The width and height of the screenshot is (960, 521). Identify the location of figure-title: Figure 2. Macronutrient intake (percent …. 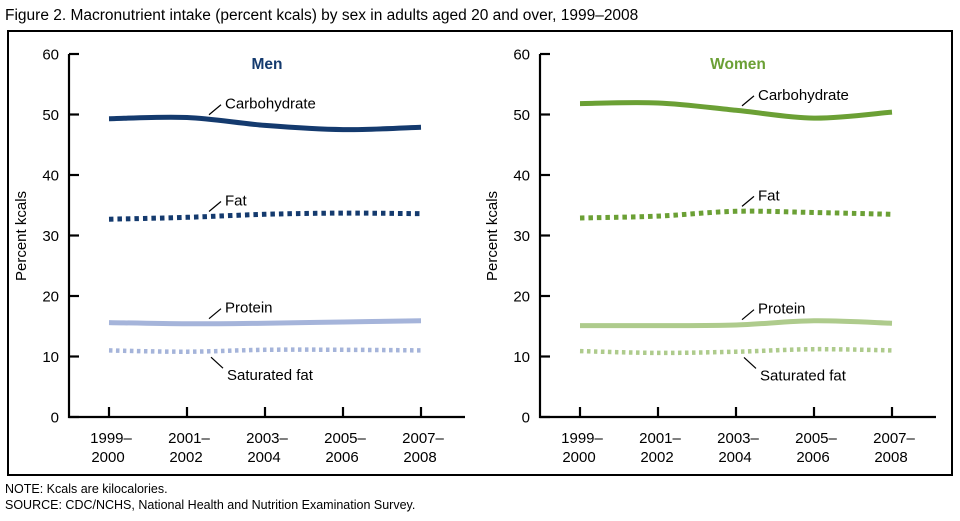
(322, 15).